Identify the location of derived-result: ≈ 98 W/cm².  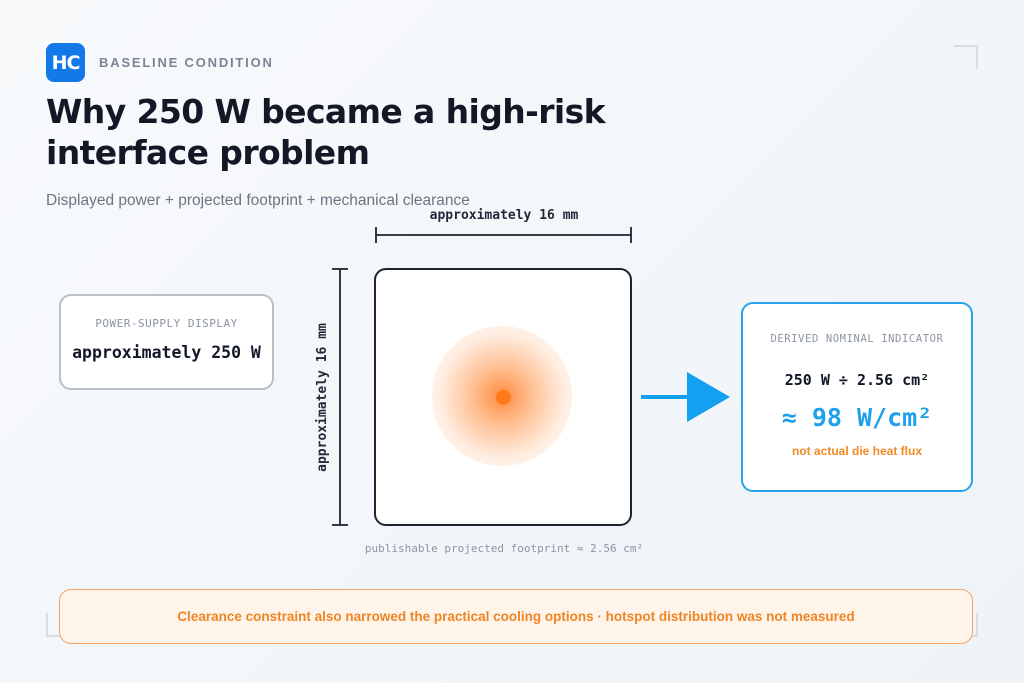
(857, 417).